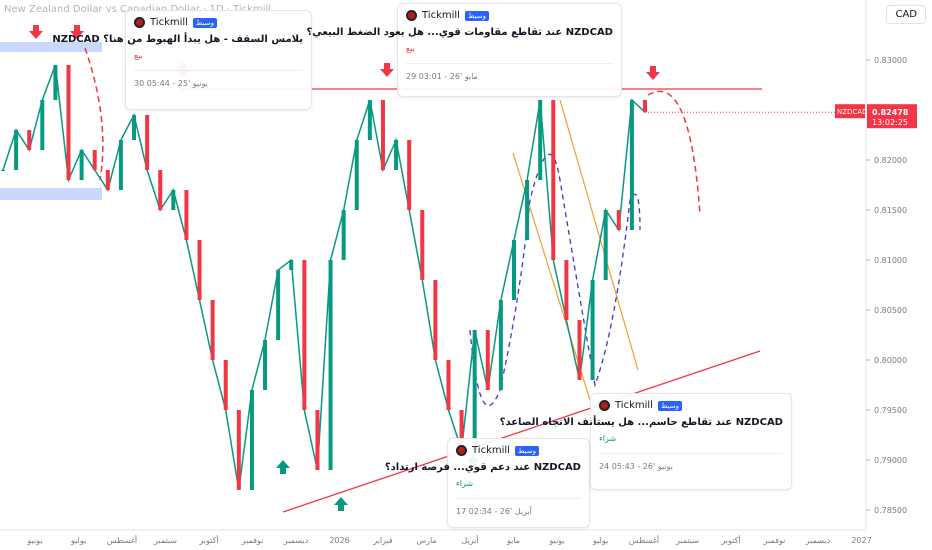 The height and width of the screenshot is (550, 932). I want to click on x-tick-label: أبريل, so click(469, 540).